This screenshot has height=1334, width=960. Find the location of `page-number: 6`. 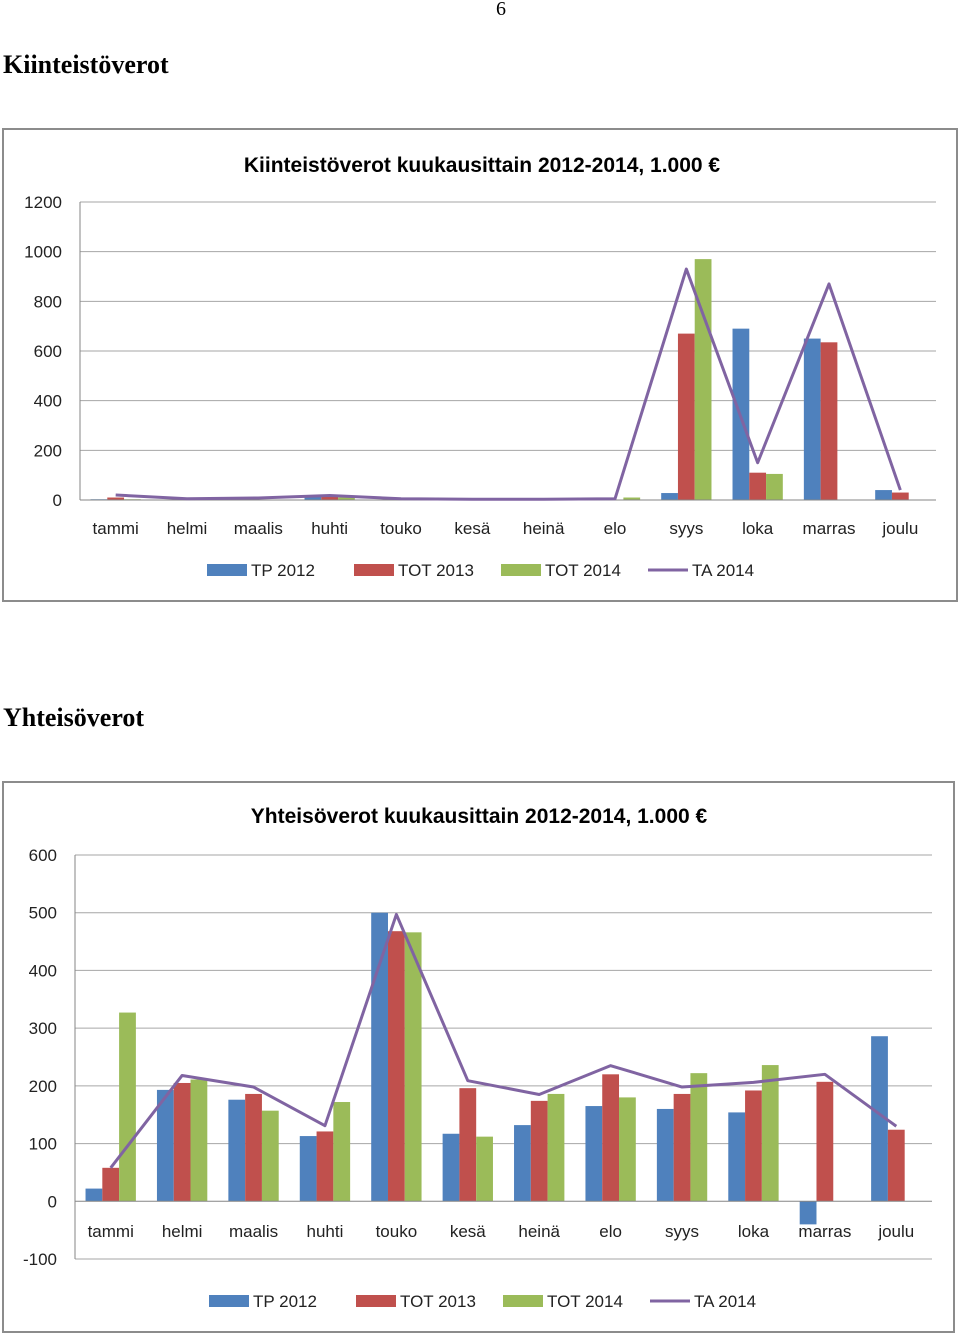

page-number: 6 is located at coordinates (501, 10).